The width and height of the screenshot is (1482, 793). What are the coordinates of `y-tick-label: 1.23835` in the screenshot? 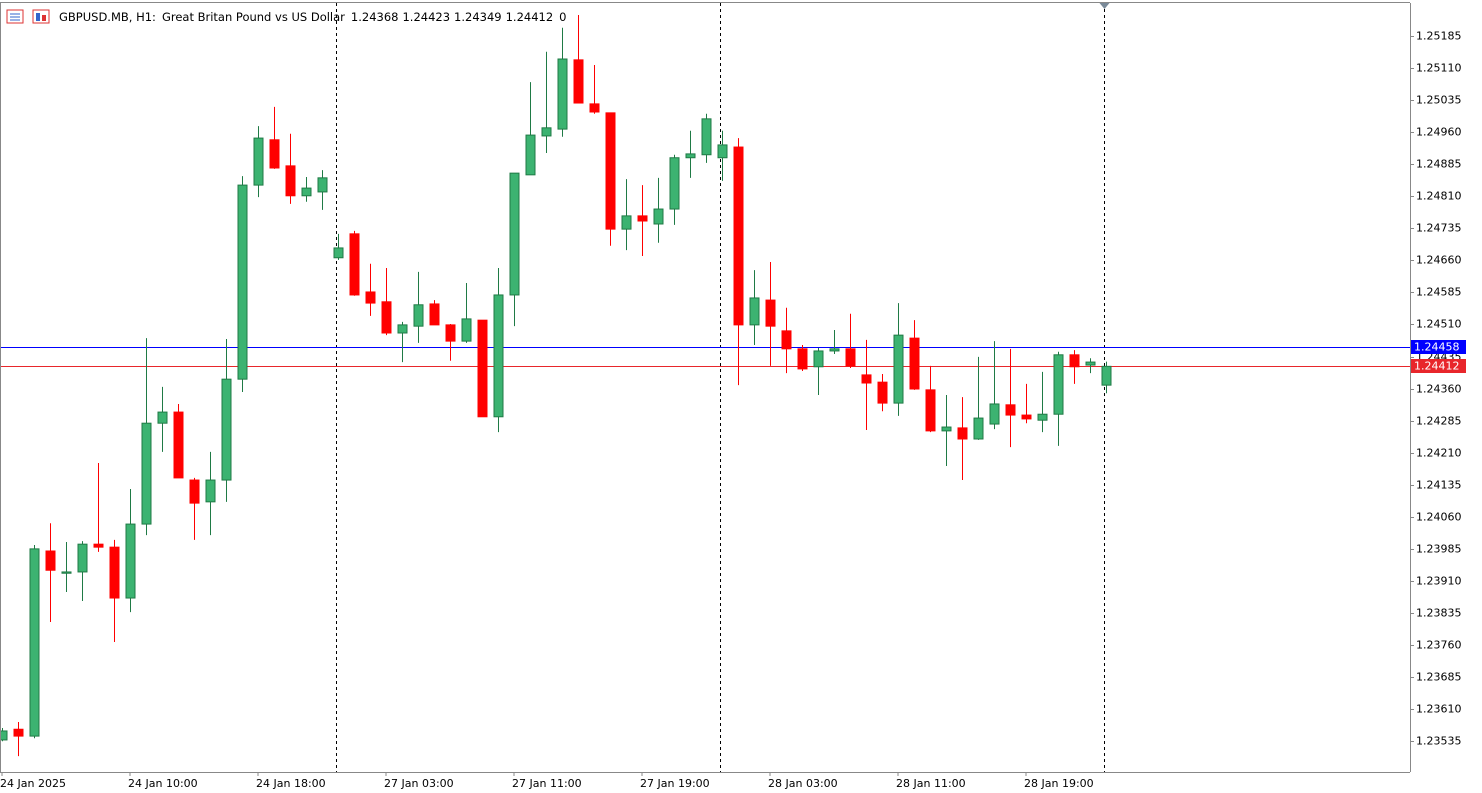 It's located at (1439, 613).